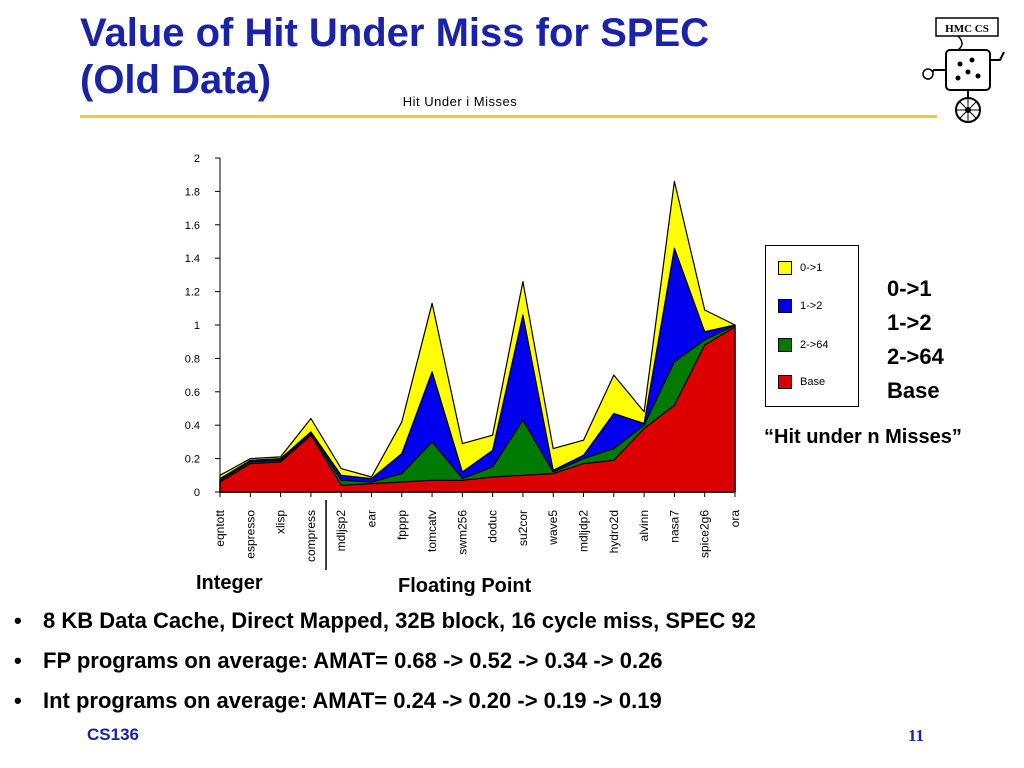  Describe the element at coordinates (462, 532) in the screenshot. I see `x-tick-label: swm256` at that location.